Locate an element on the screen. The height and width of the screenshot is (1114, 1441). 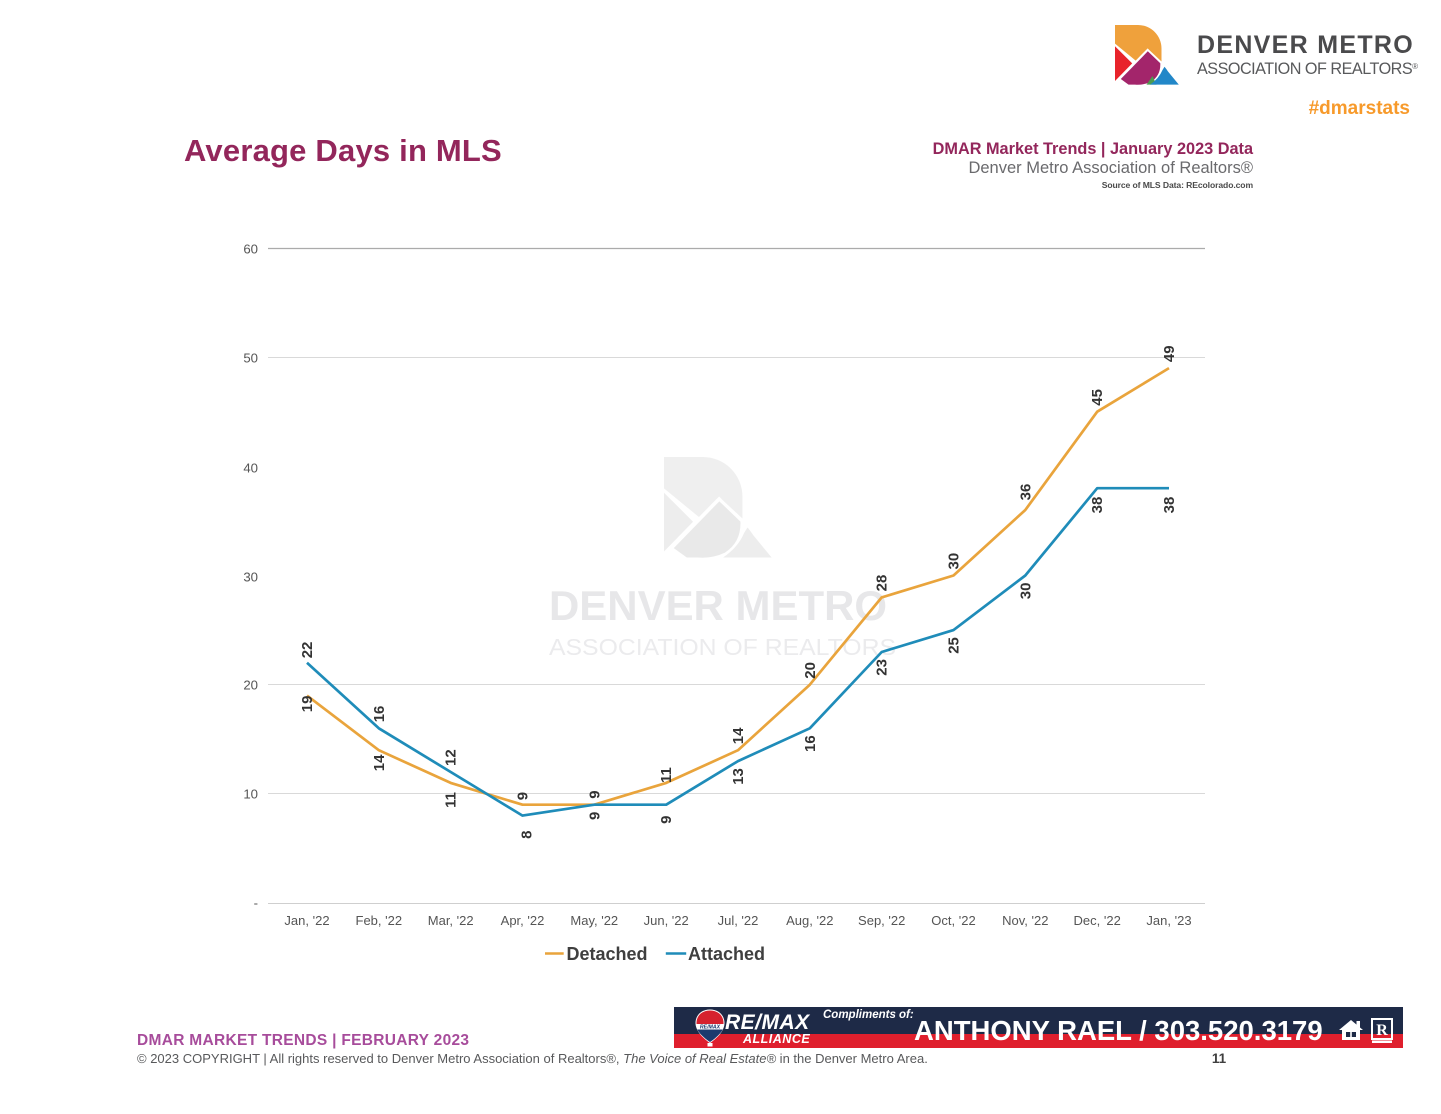
svg-text: RE/MAX is located at coordinates (710, 1027).